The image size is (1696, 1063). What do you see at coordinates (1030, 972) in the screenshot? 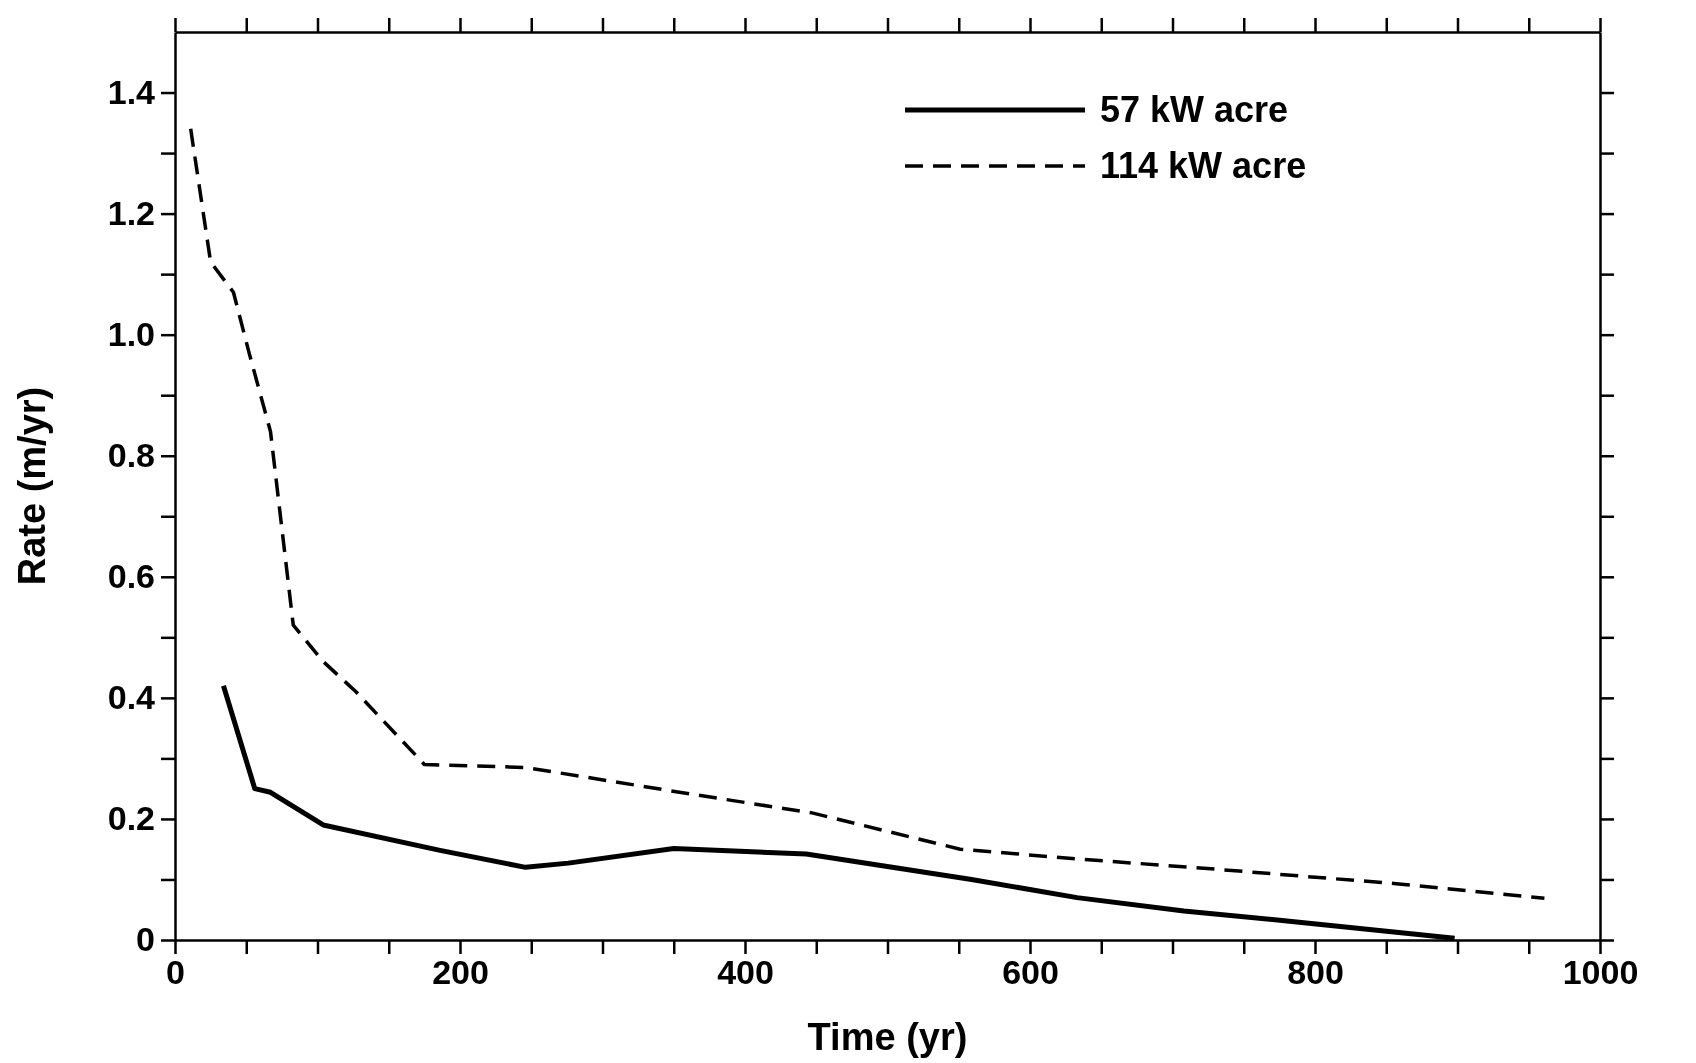
I see `x-tick-label: 600` at bounding box center [1030, 972].